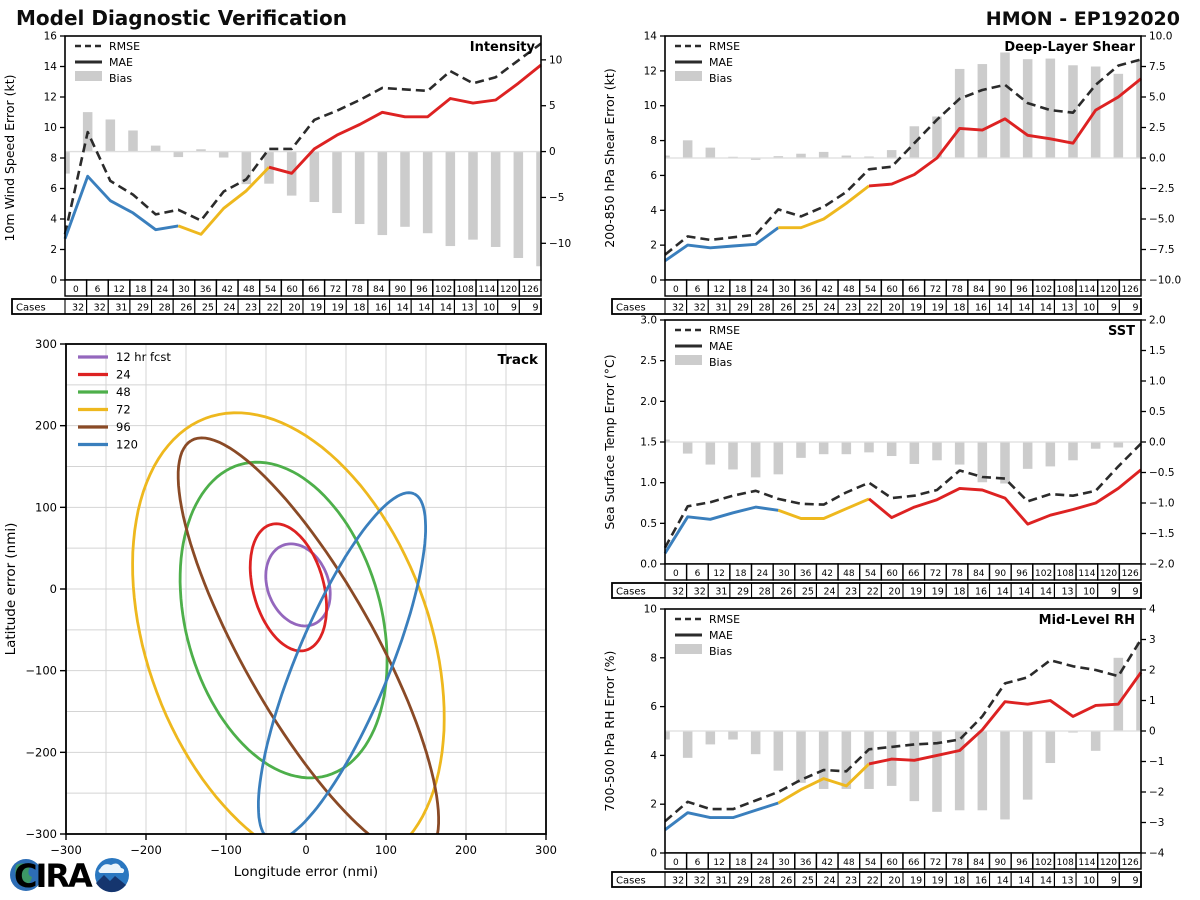 The width and height of the screenshot is (1200, 900). Describe the element at coordinates (688, 649) in the screenshot. I see `legend-bias-swatch` at that location.